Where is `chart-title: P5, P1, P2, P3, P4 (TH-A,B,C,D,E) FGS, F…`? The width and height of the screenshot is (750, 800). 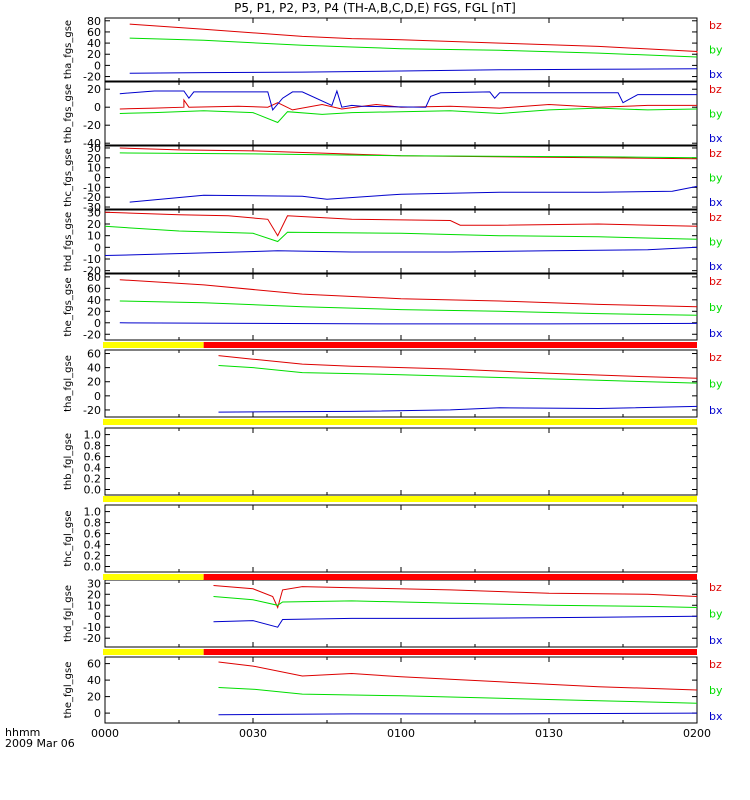 chart-title: P5, P1, P2, P3, P4 (TH-A,B,C,D,E) FGS, F… is located at coordinates (375, 8).